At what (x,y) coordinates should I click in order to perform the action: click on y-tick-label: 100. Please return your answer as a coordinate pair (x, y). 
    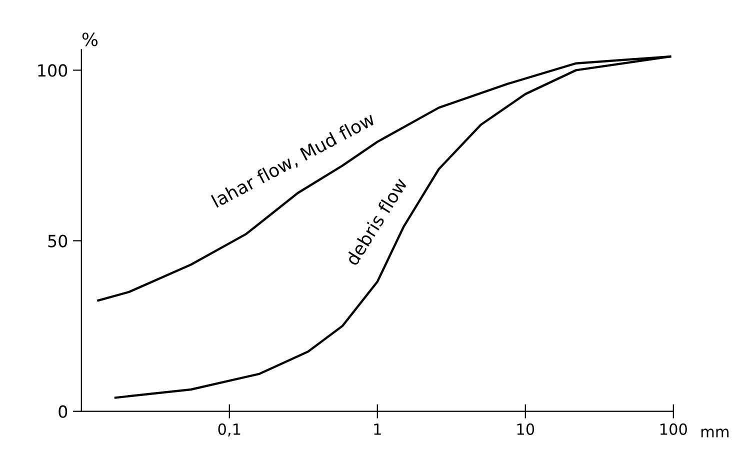
    Looking at the image, I should click on (53, 70).